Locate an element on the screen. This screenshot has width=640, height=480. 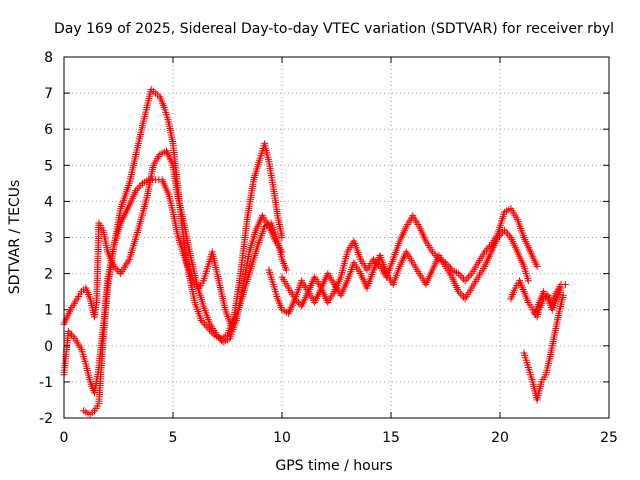
x-tick-label: 25 is located at coordinates (609, 438).